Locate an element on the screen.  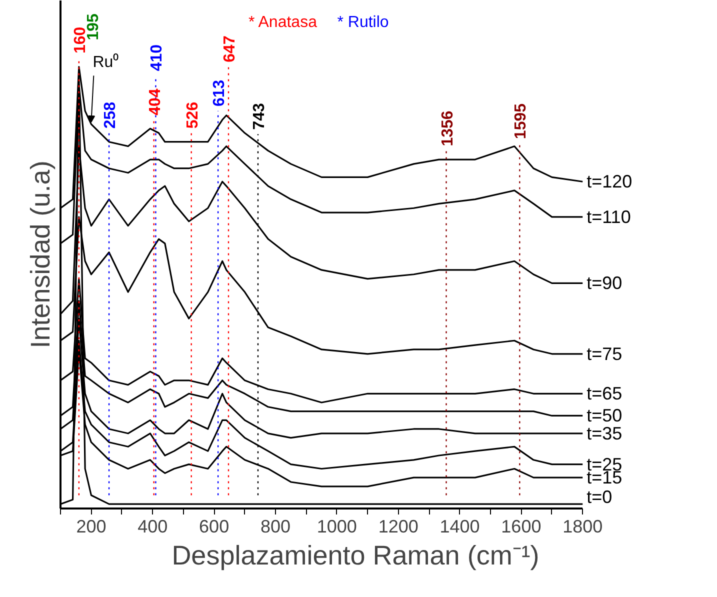
x-tick-label: 200 is located at coordinates (91, 526).